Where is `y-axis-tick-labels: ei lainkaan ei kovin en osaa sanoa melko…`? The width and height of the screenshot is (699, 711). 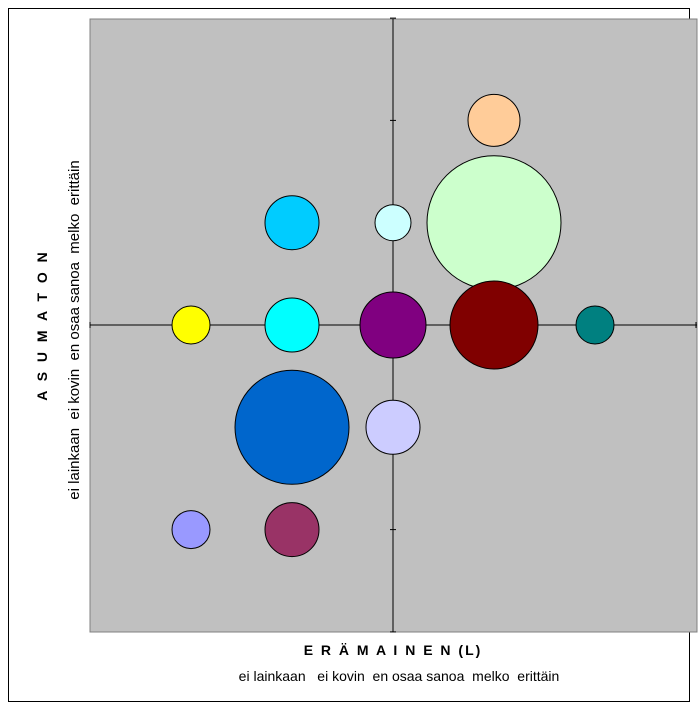 y-axis-tick-labels: ei lainkaan ei kovin en osaa sanoa melko… is located at coordinates (74, 329).